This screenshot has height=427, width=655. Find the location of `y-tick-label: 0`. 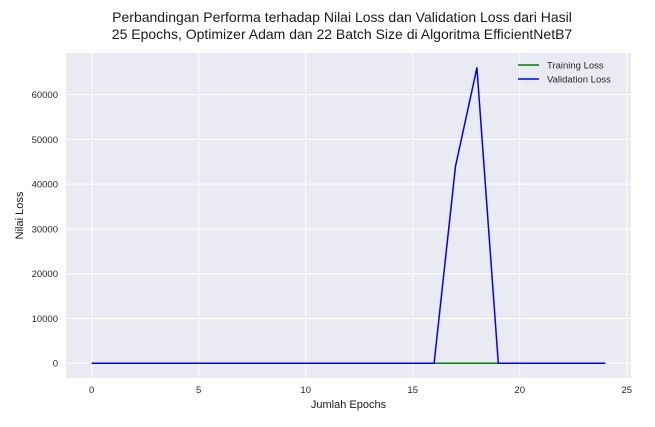

y-tick-label: 0 is located at coordinates (55, 364).